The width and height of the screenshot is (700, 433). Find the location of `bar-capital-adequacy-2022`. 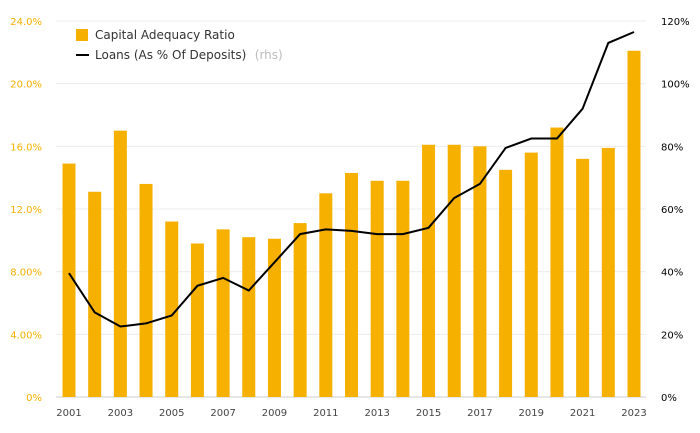

bar-capital-adequacy-2022 is located at coordinates (608, 272).